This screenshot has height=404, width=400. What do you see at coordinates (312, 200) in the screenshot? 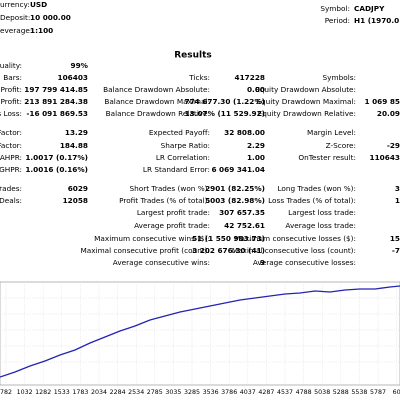
I see `stat-label: Loss Trades (% of total):` at bounding box center [312, 200].